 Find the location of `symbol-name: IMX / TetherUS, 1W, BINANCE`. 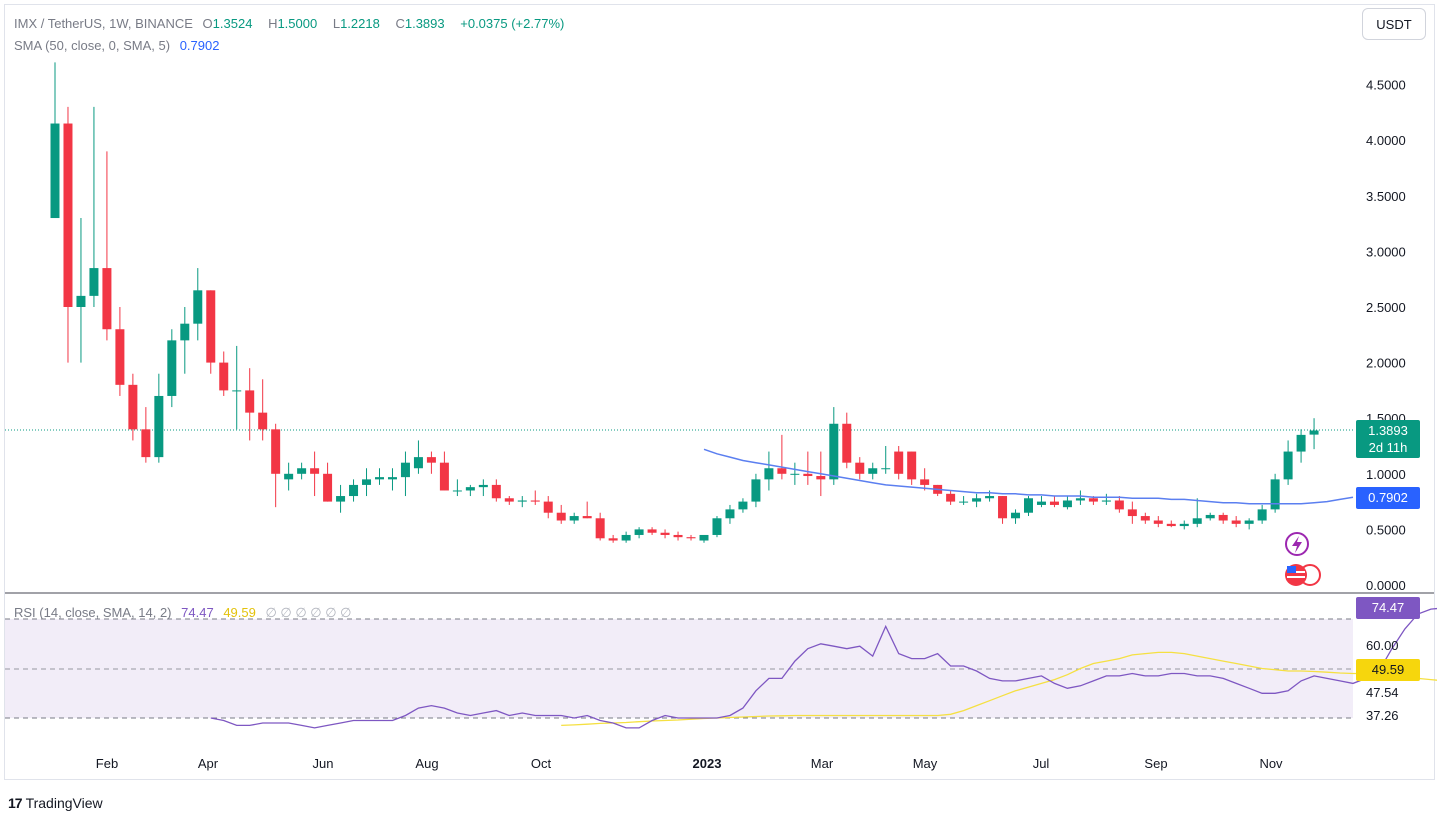

symbol-name: IMX / TetherUS, 1W, BINANCE is located at coordinates (103, 23).